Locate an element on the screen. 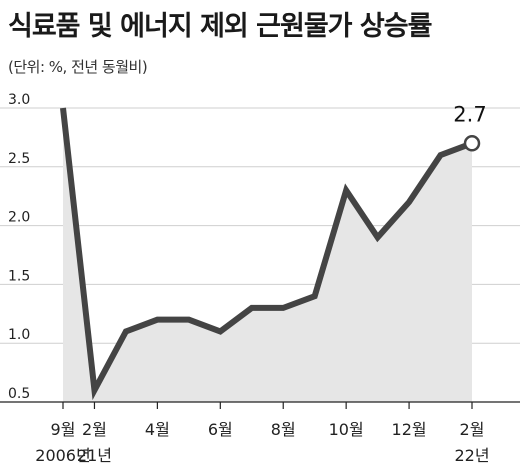  x-tick-label: 10월 is located at coordinates (346, 429).